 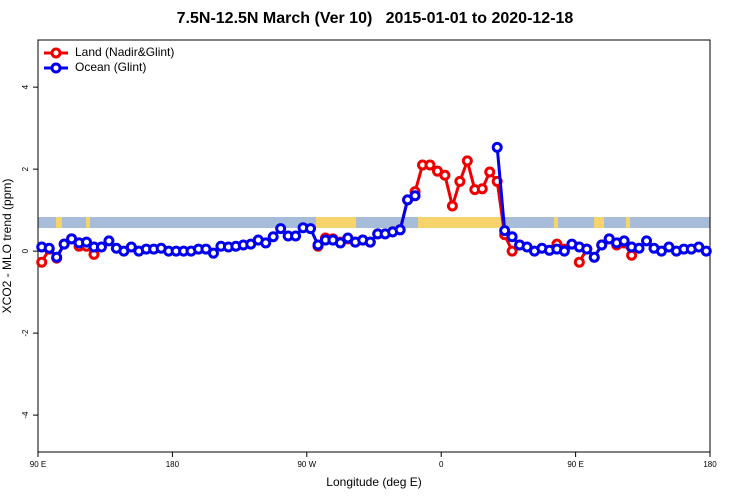 What do you see at coordinates (373, 482) in the screenshot?
I see `x-axis-label: Longitude (deg E)` at bounding box center [373, 482].